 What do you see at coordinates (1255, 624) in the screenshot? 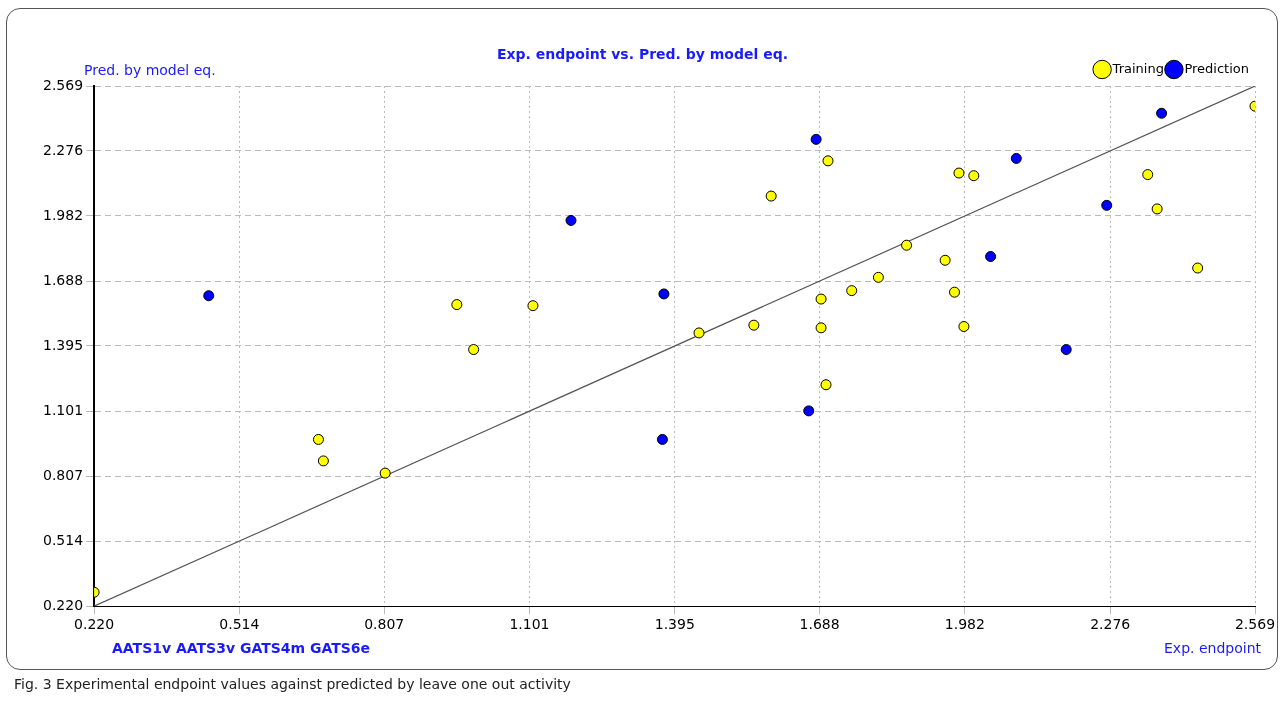
I see `x-tick-label: 2.569` at bounding box center [1255, 624].